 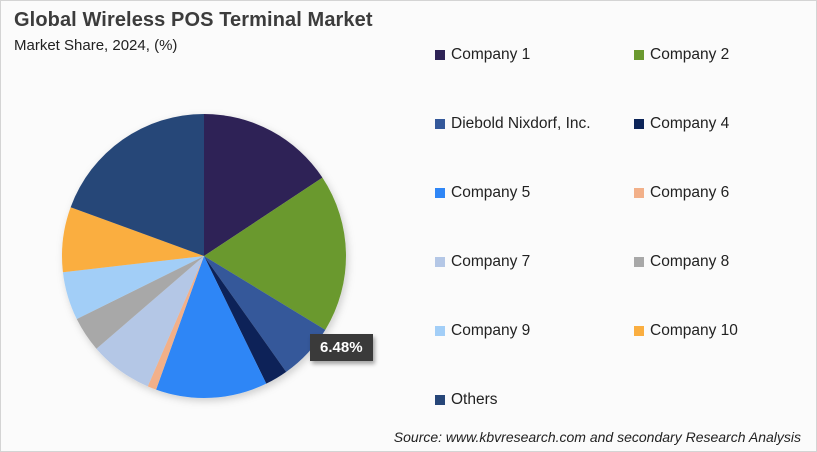 What do you see at coordinates (521, 123) in the screenshot?
I see `legend-label: Diebold Nixdorf, Inc.` at bounding box center [521, 123].